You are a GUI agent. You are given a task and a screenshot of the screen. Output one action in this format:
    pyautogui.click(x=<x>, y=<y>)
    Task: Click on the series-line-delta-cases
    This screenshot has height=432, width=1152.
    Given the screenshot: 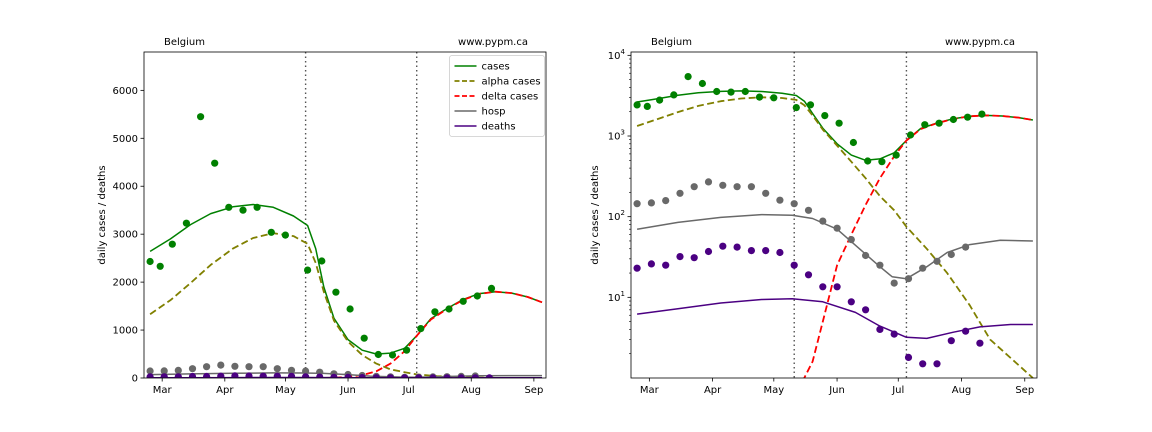 What is the action you would take?
    pyautogui.click(x=918, y=246)
    